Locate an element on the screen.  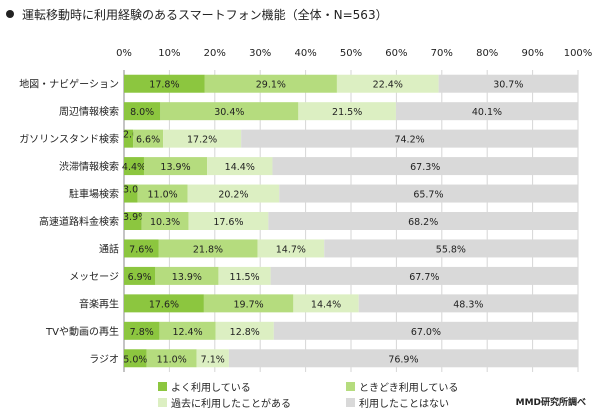
data-label: 17.8% is located at coordinates (164, 85).